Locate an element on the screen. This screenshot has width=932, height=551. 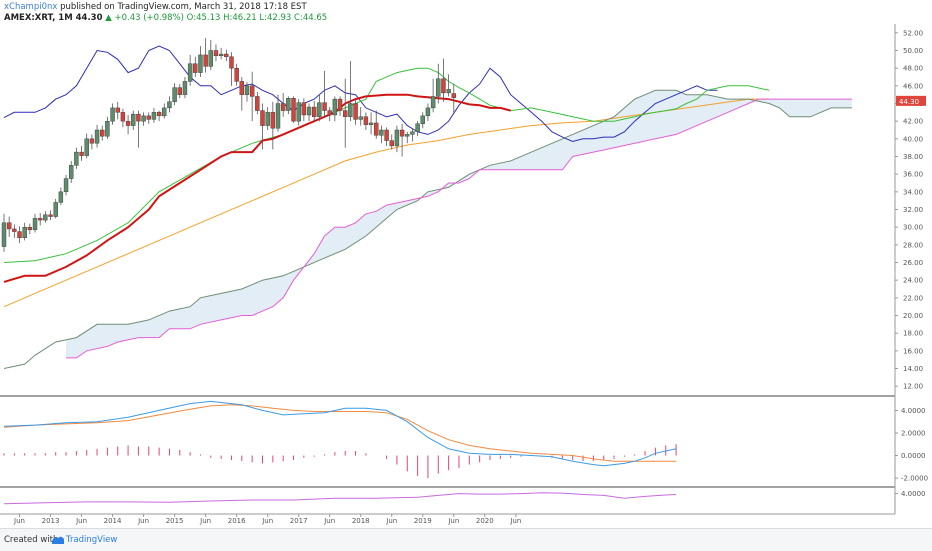
time-tick-label: 2014 is located at coordinates (113, 521).